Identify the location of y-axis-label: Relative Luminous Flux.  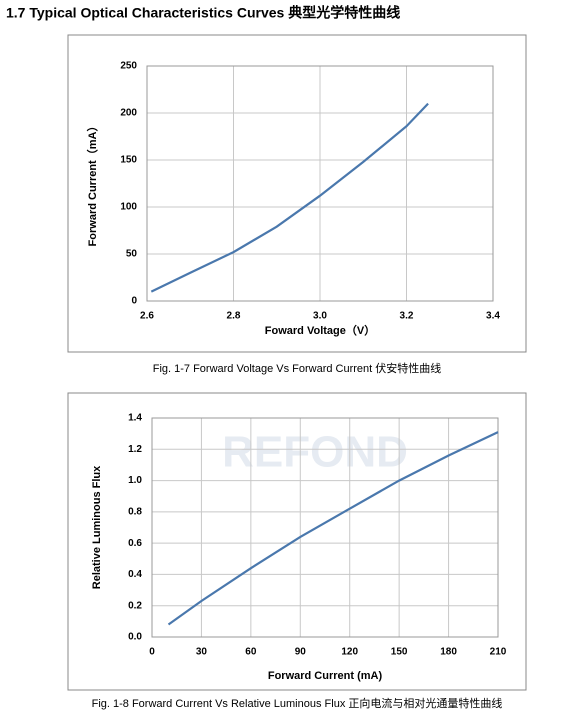
(97, 527).